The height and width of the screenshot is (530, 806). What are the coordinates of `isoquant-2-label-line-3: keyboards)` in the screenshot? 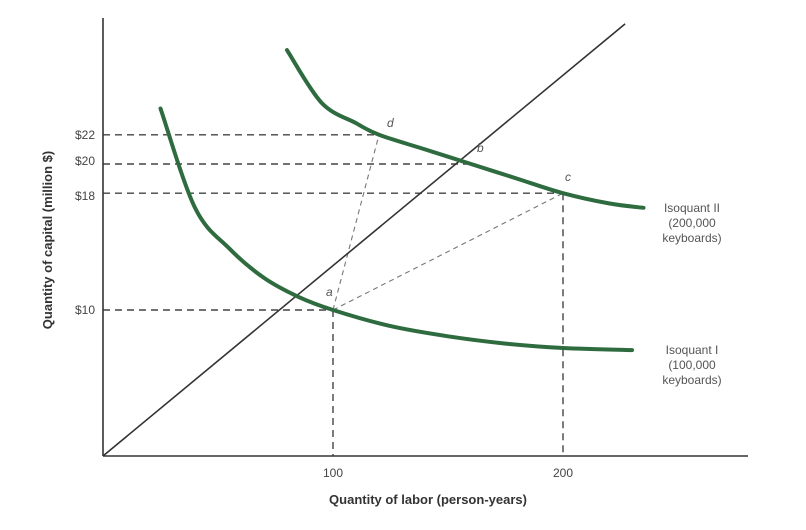 It's located at (691, 238).